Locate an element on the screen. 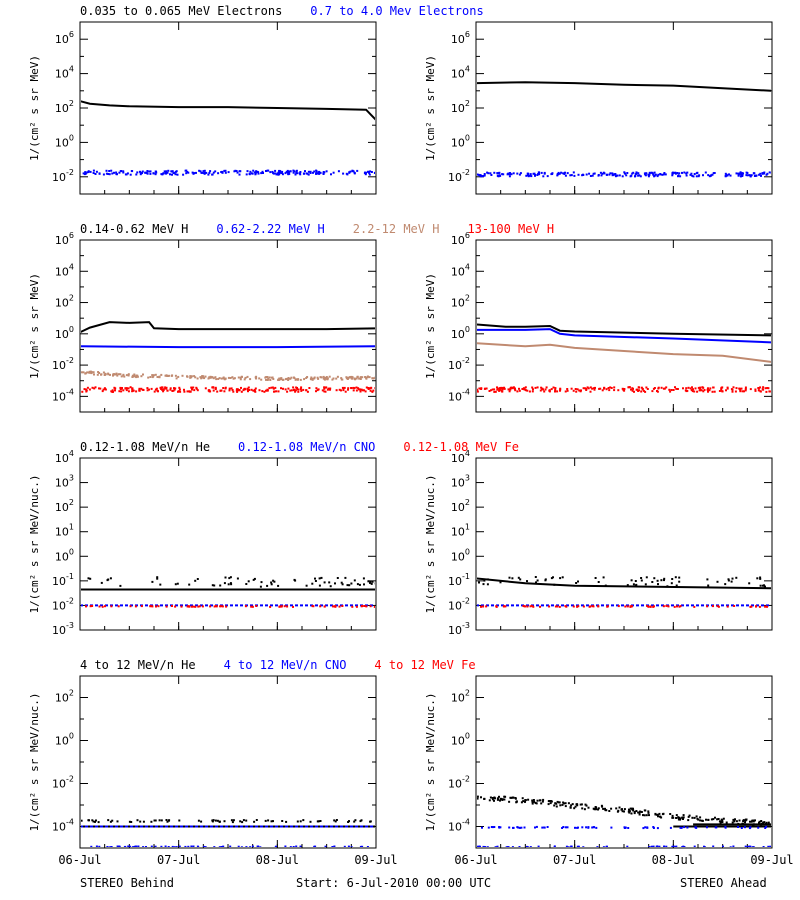 The height and width of the screenshot is (900, 800). x-tick-label: 06-Jul is located at coordinates (475, 860).